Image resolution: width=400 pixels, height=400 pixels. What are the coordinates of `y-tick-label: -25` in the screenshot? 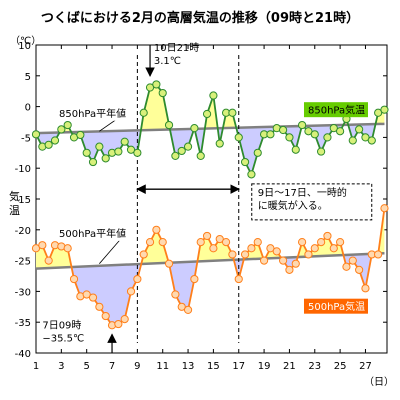 It's located at (23, 262).